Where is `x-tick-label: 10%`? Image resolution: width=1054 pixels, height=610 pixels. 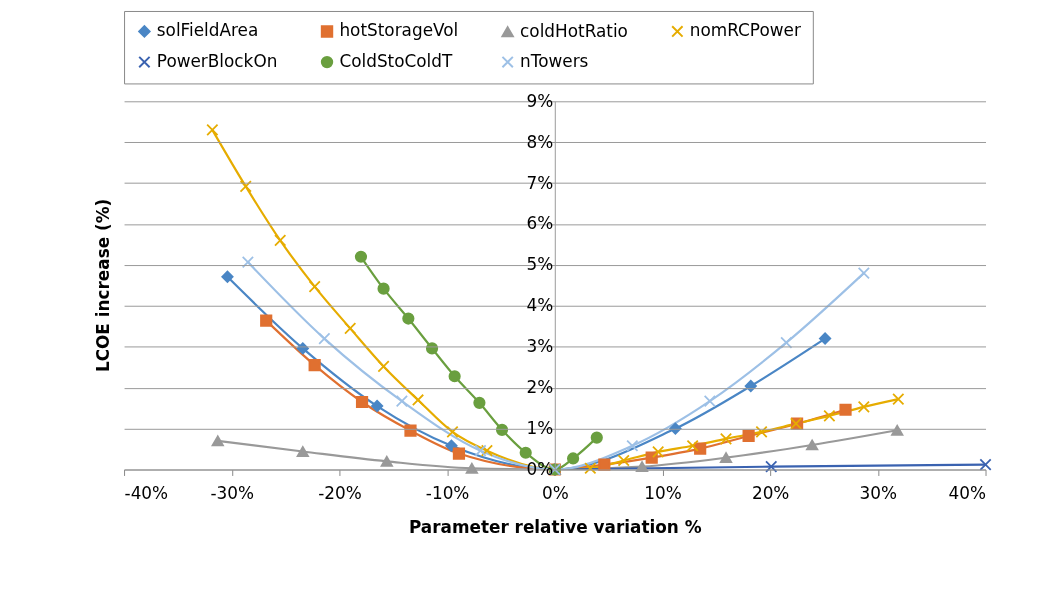 x-tick-label: 10% is located at coordinates (663, 492).